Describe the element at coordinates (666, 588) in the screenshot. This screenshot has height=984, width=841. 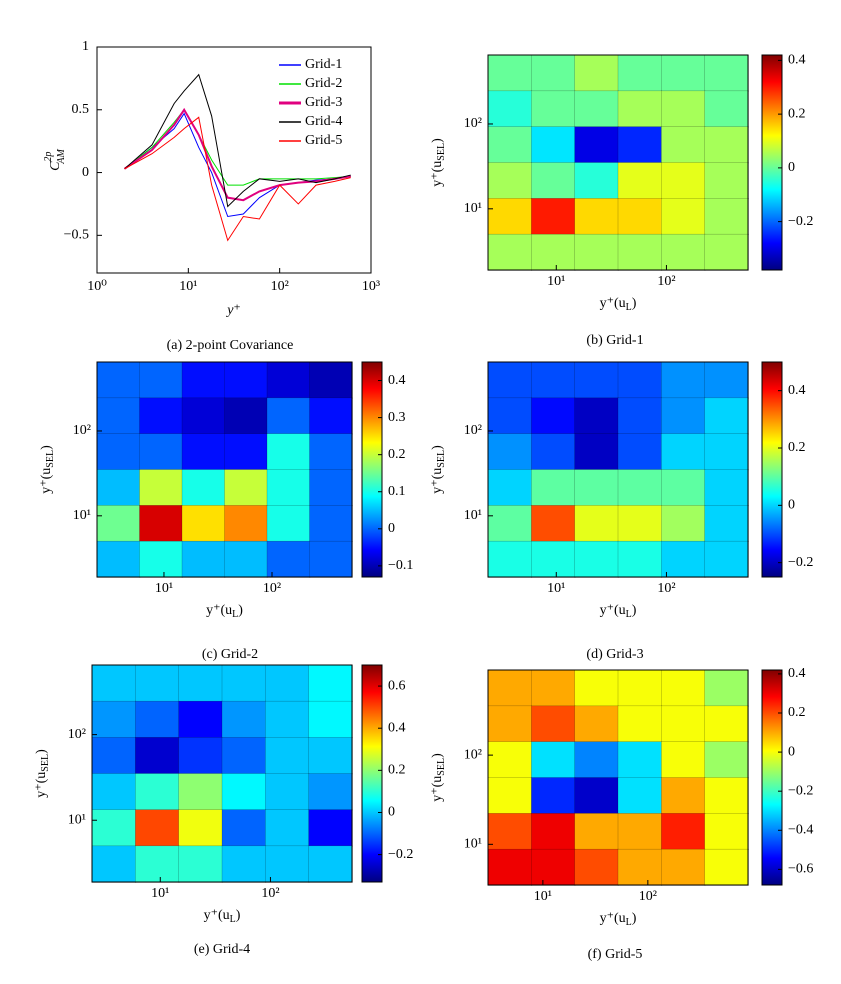
I see `x-tick-label: 10²` at that location.